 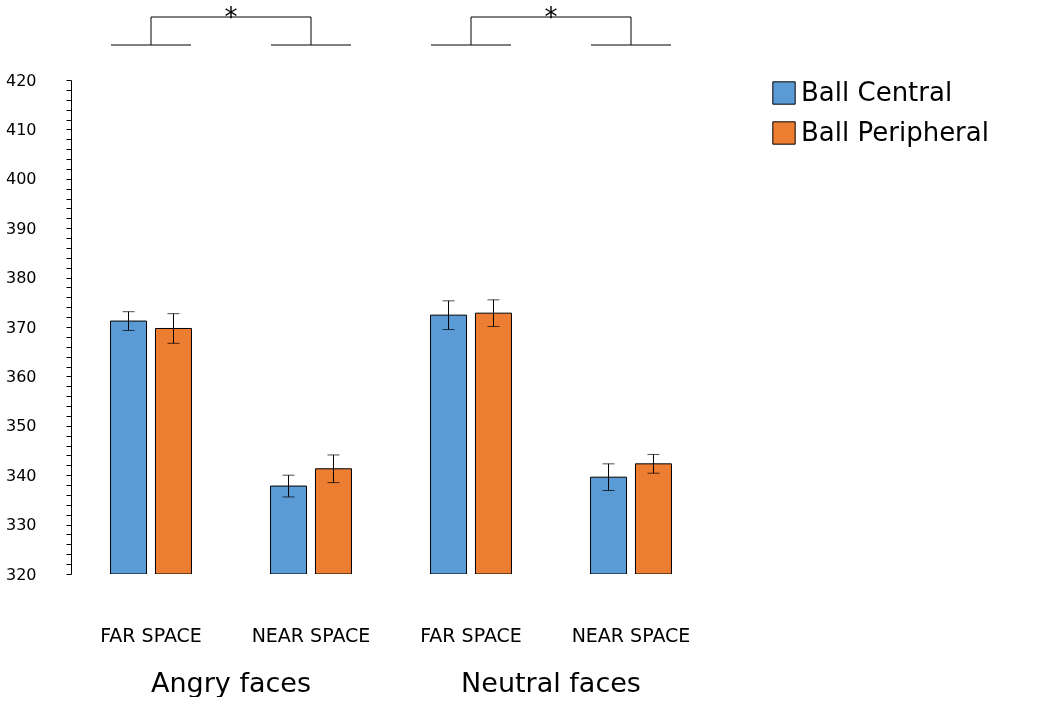 What do you see at coordinates (551, 682) in the screenshot?
I see `text: Neutral faces` at bounding box center [551, 682].